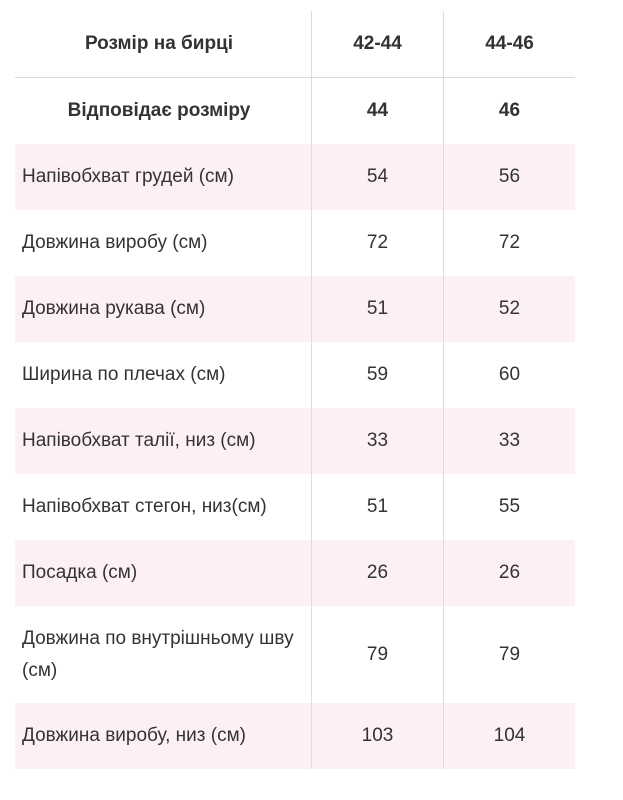 The height and width of the screenshot is (800, 623). I want to click on row-value-col-2: 55, so click(509, 507).